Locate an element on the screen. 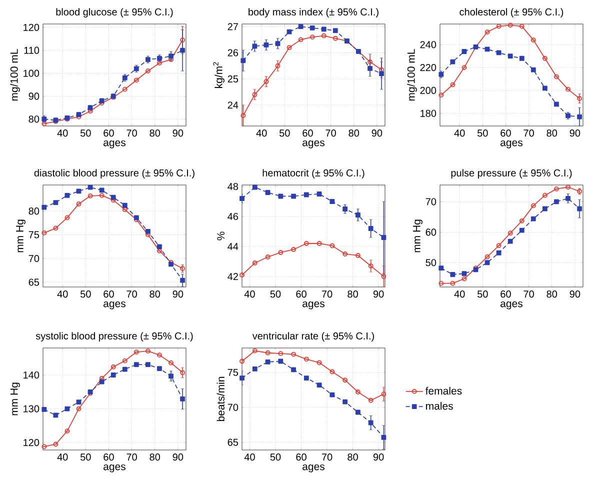 Image resolution: width=589 pixels, height=492 pixels. y-tick-label: 110 is located at coordinates (32, 50).